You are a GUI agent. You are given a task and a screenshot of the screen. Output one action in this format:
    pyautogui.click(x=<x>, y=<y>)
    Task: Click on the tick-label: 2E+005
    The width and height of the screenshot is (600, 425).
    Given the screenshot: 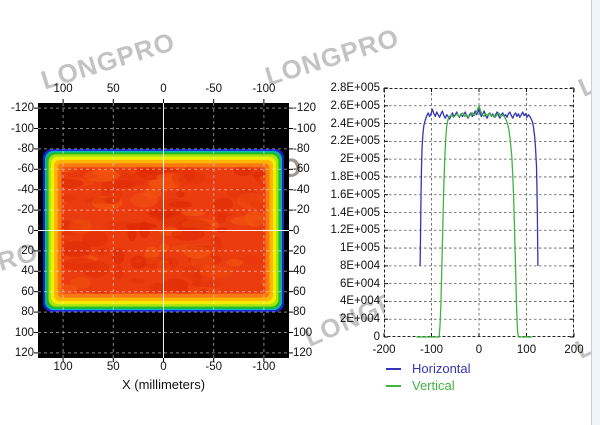 What is the action you would take?
    pyautogui.click(x=360, y=159)
    